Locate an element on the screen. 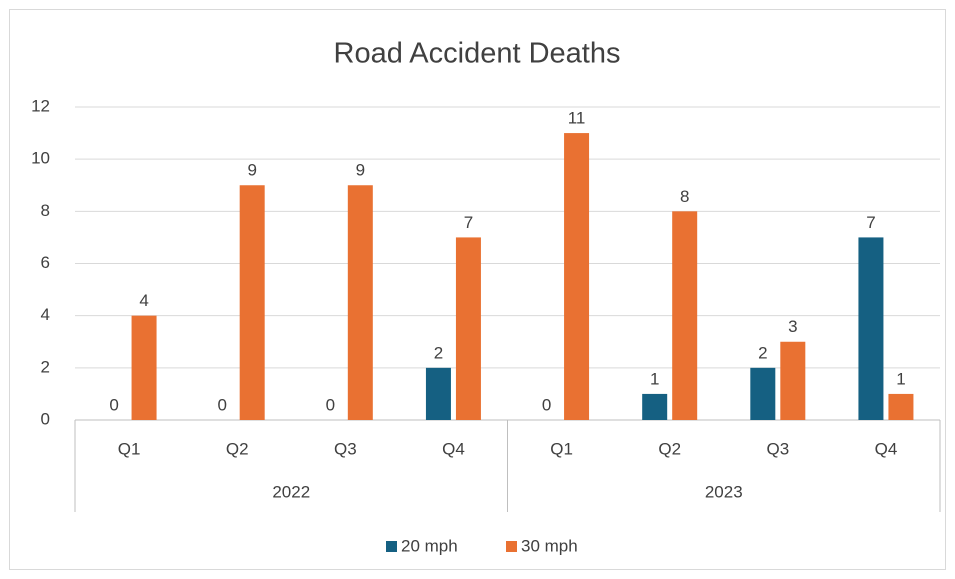  legend-label: 30 mph is located at coordinates (549, 545).